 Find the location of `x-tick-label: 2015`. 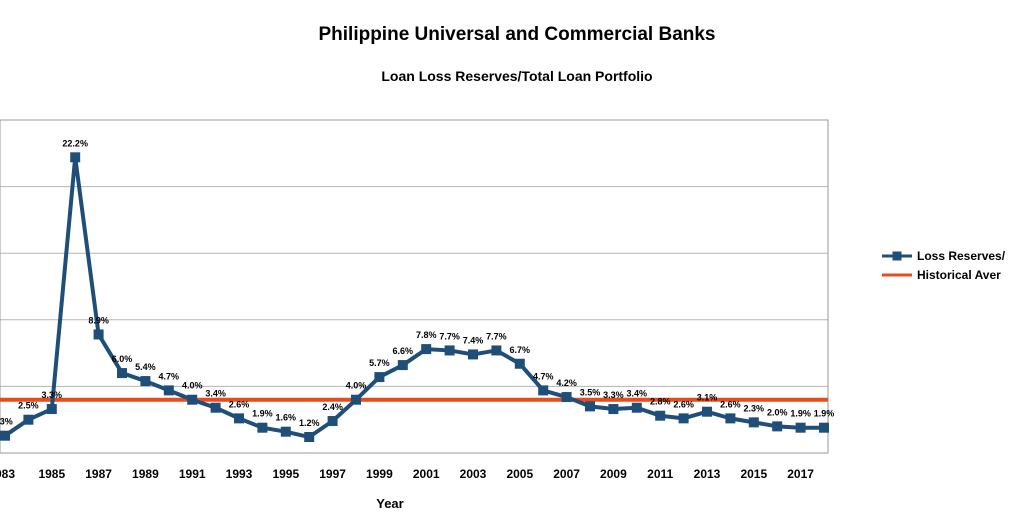

x-tick-label: 2015 is located at coordinates (753, 474).